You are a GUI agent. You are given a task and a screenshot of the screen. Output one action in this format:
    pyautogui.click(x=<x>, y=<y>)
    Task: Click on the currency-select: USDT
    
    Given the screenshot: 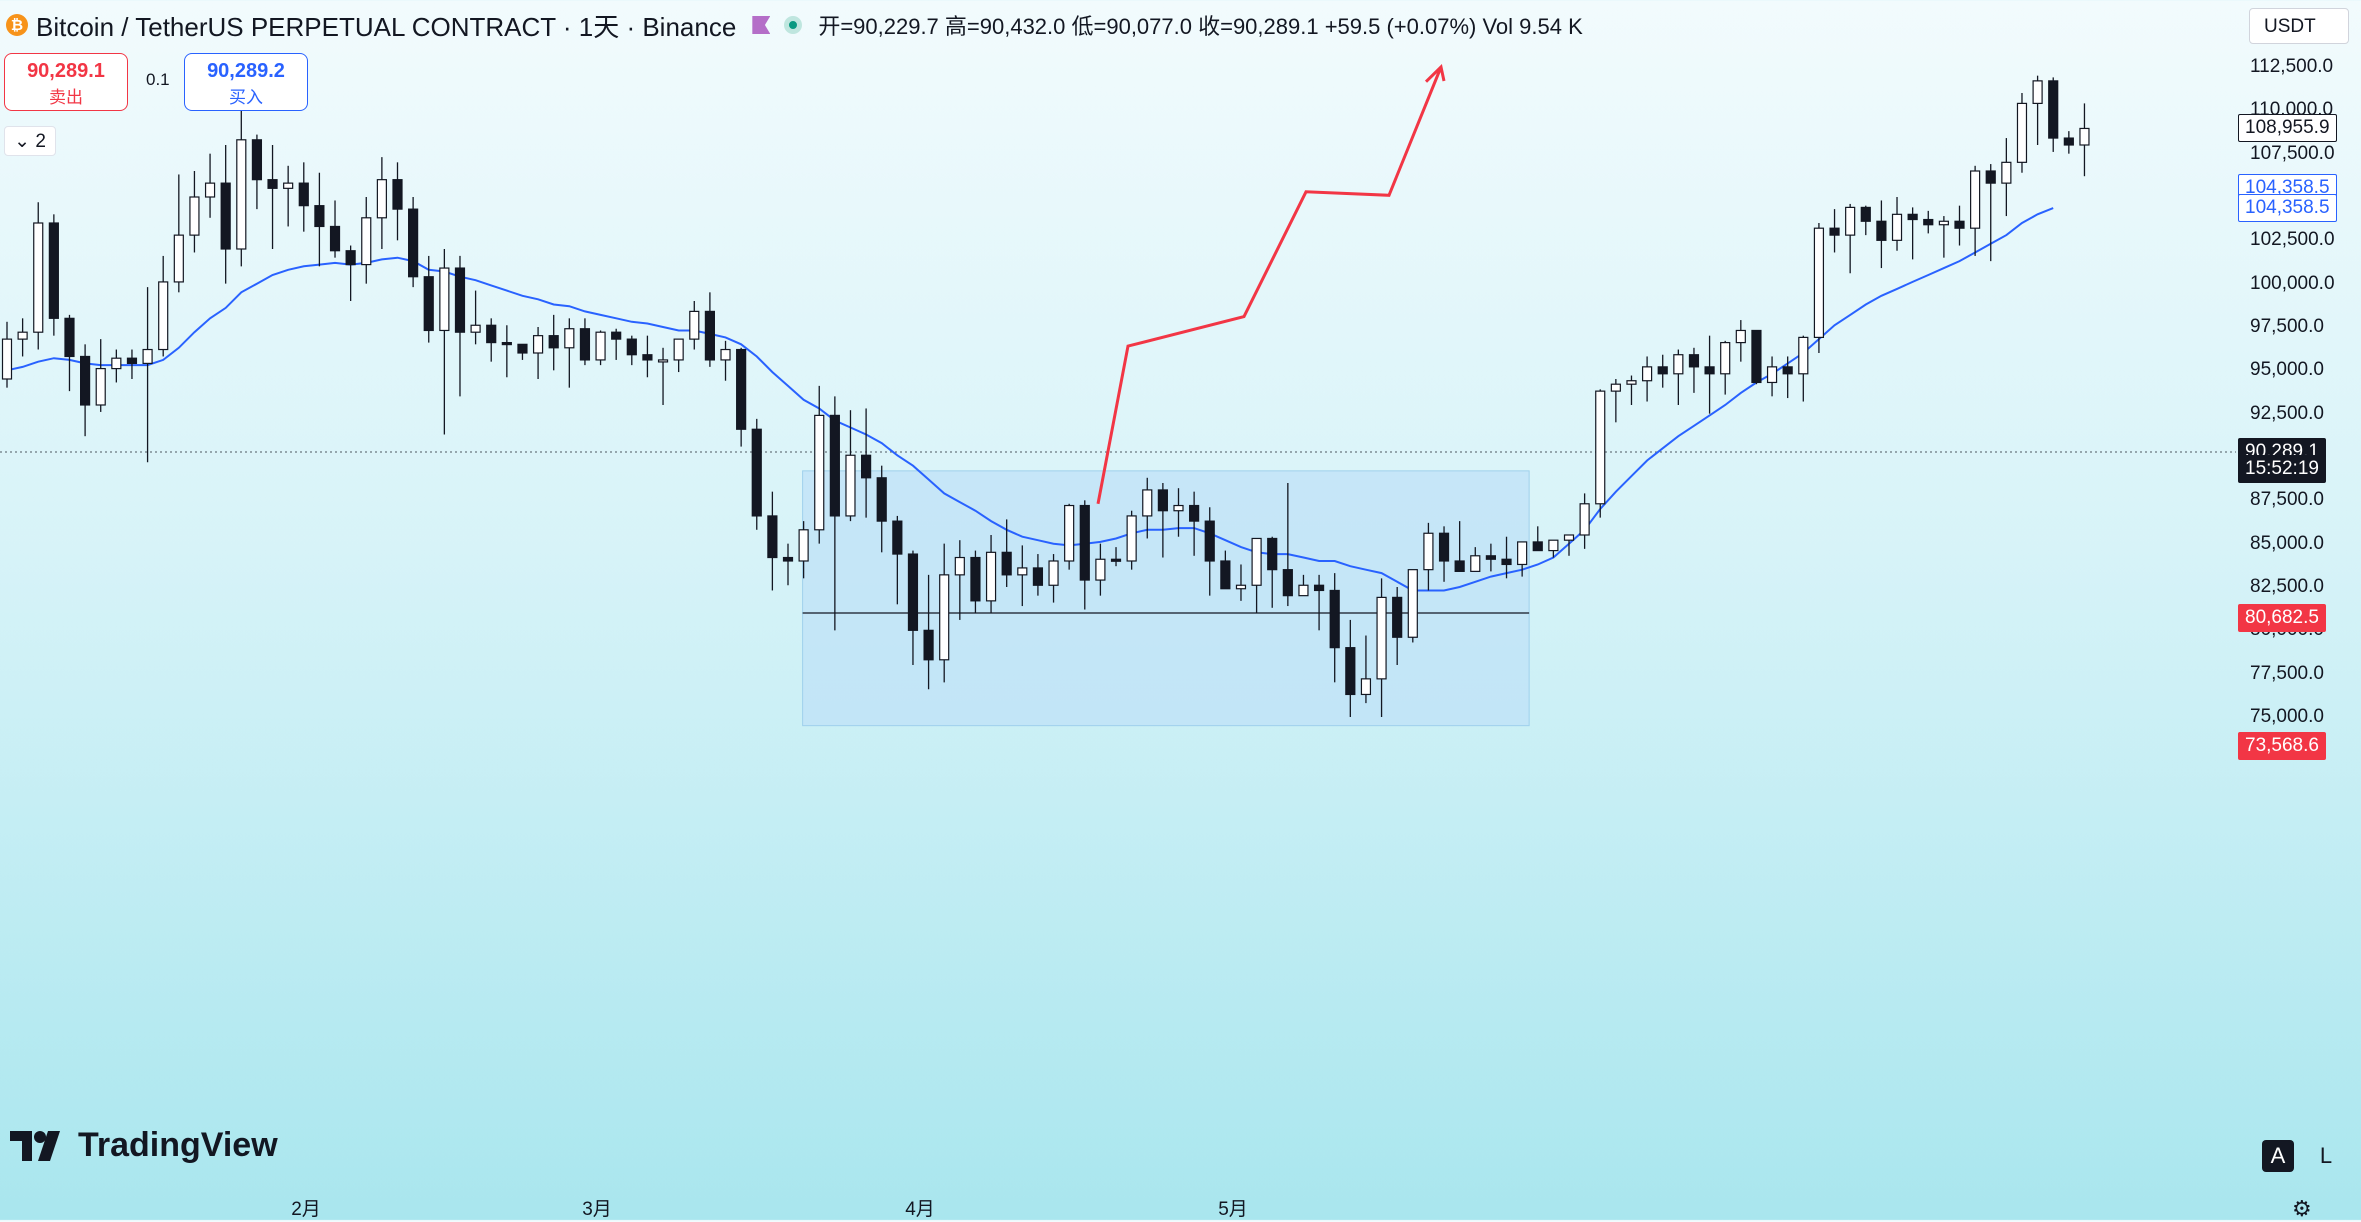 What is the action you would take?
    pyautogui.click(x=2299, y=26)
    